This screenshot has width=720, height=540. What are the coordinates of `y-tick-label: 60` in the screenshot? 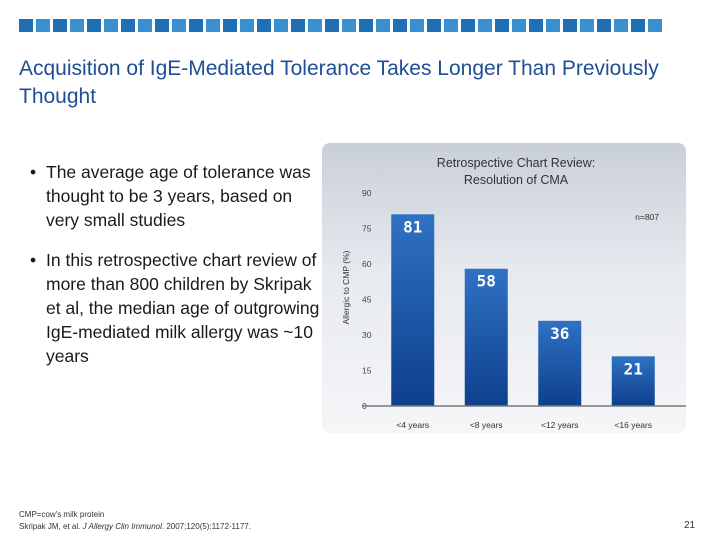 It's located at (367, 264).